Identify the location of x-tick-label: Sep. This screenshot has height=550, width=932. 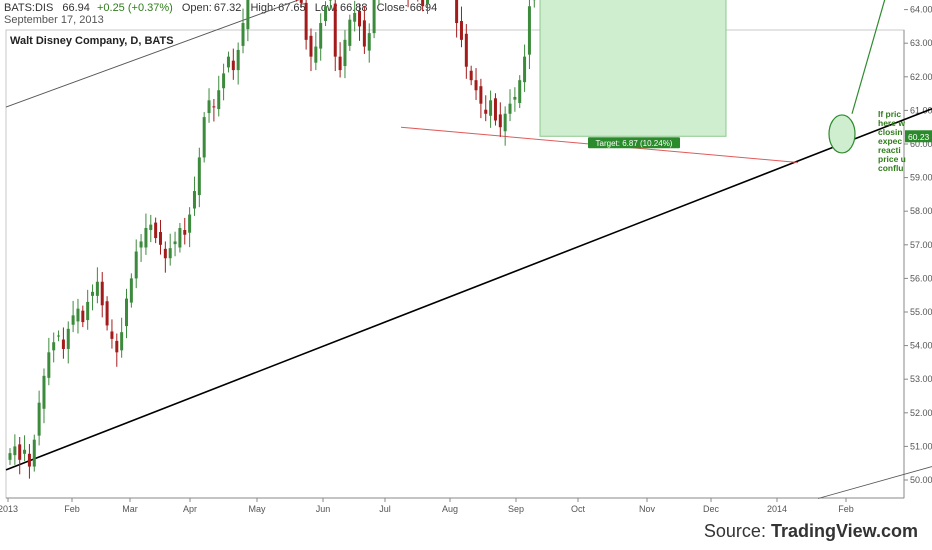
(516, 509).